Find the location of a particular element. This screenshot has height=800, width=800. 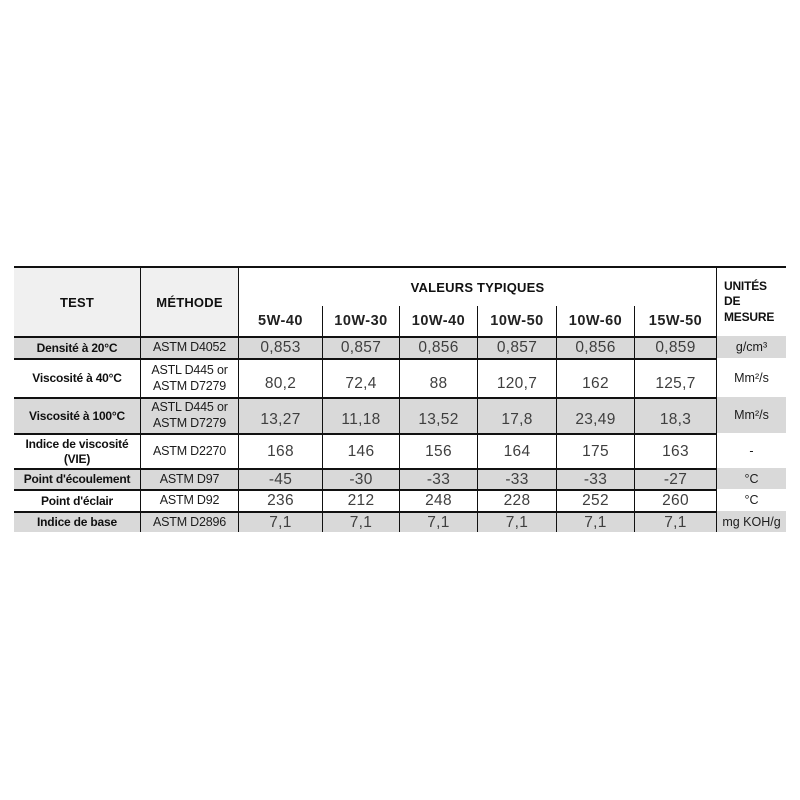

unit-cell: mg KOH/g is located at coordinates (751, 521).